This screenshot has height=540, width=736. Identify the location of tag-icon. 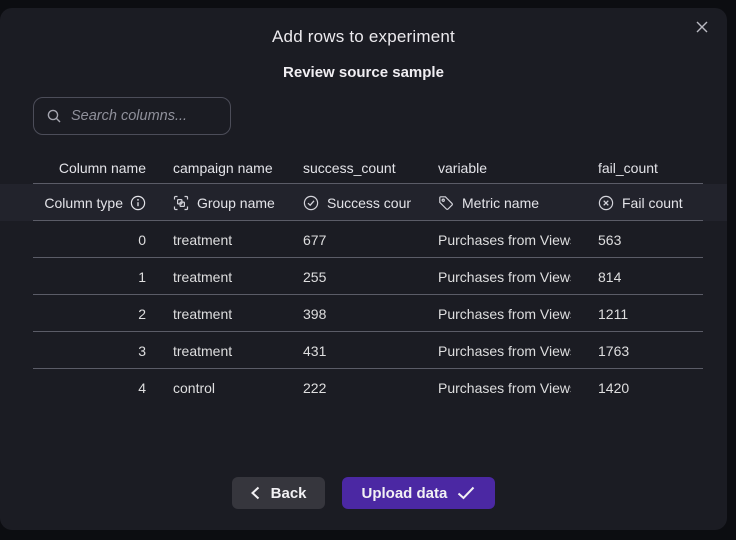
(446, 203).